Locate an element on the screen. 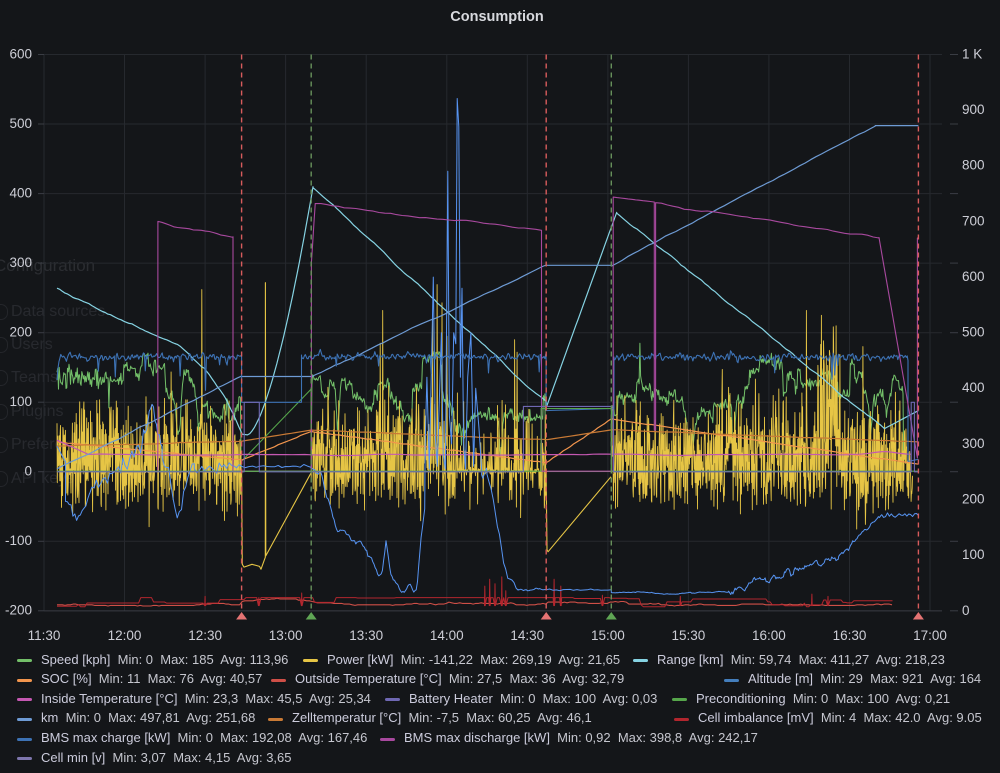 The height and width of the screenshot is (773, 1000). svg-text: 1 K is located at coordinates (972, 53).